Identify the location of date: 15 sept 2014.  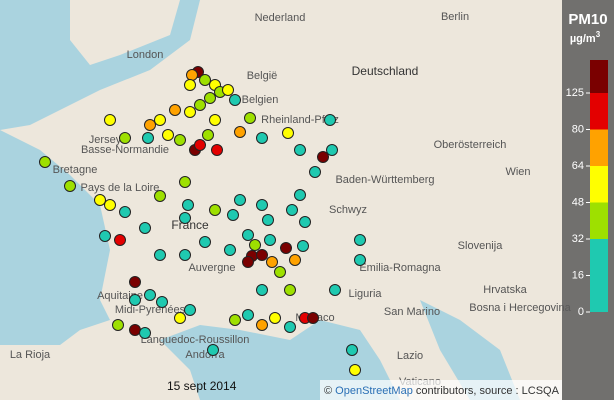
(202, 386).